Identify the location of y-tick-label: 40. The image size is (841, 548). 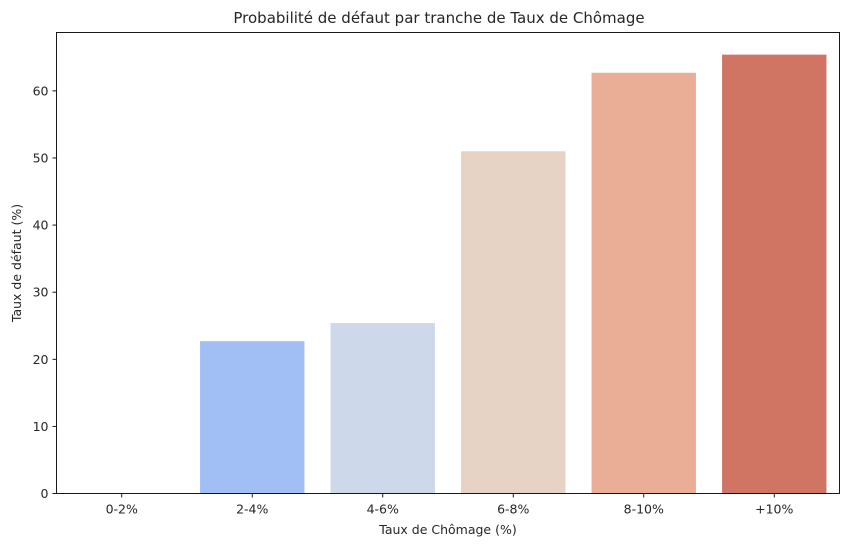
(41, 225).